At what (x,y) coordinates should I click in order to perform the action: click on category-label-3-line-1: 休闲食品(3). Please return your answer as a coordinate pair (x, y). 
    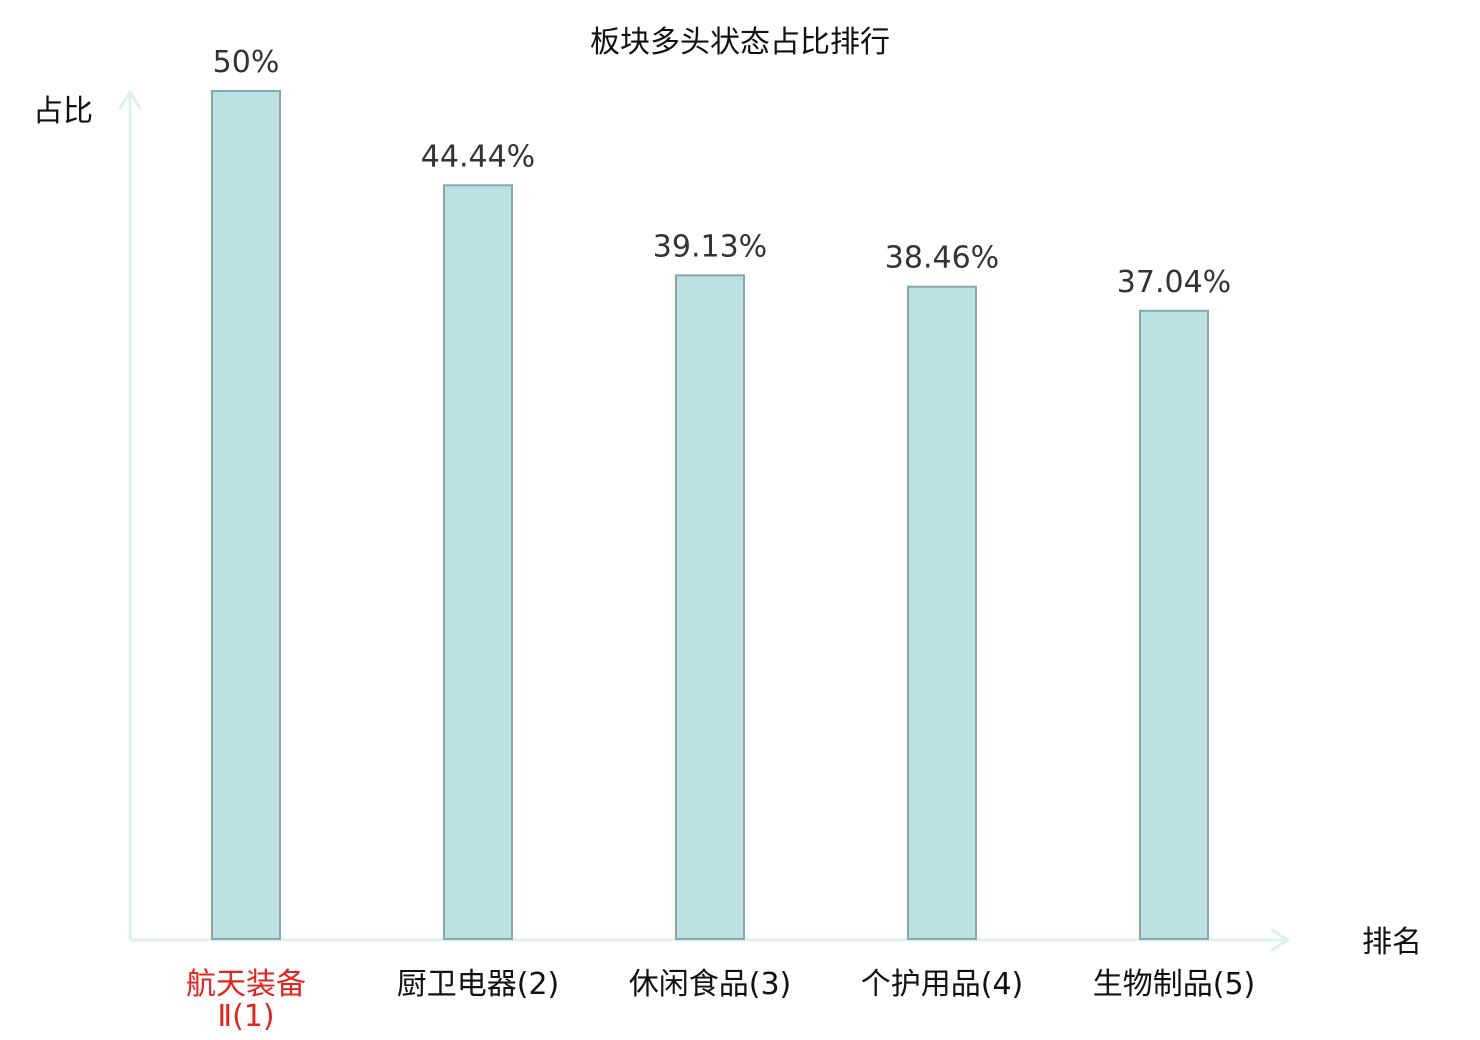
    Looking at the image, I should click on (710, 984).